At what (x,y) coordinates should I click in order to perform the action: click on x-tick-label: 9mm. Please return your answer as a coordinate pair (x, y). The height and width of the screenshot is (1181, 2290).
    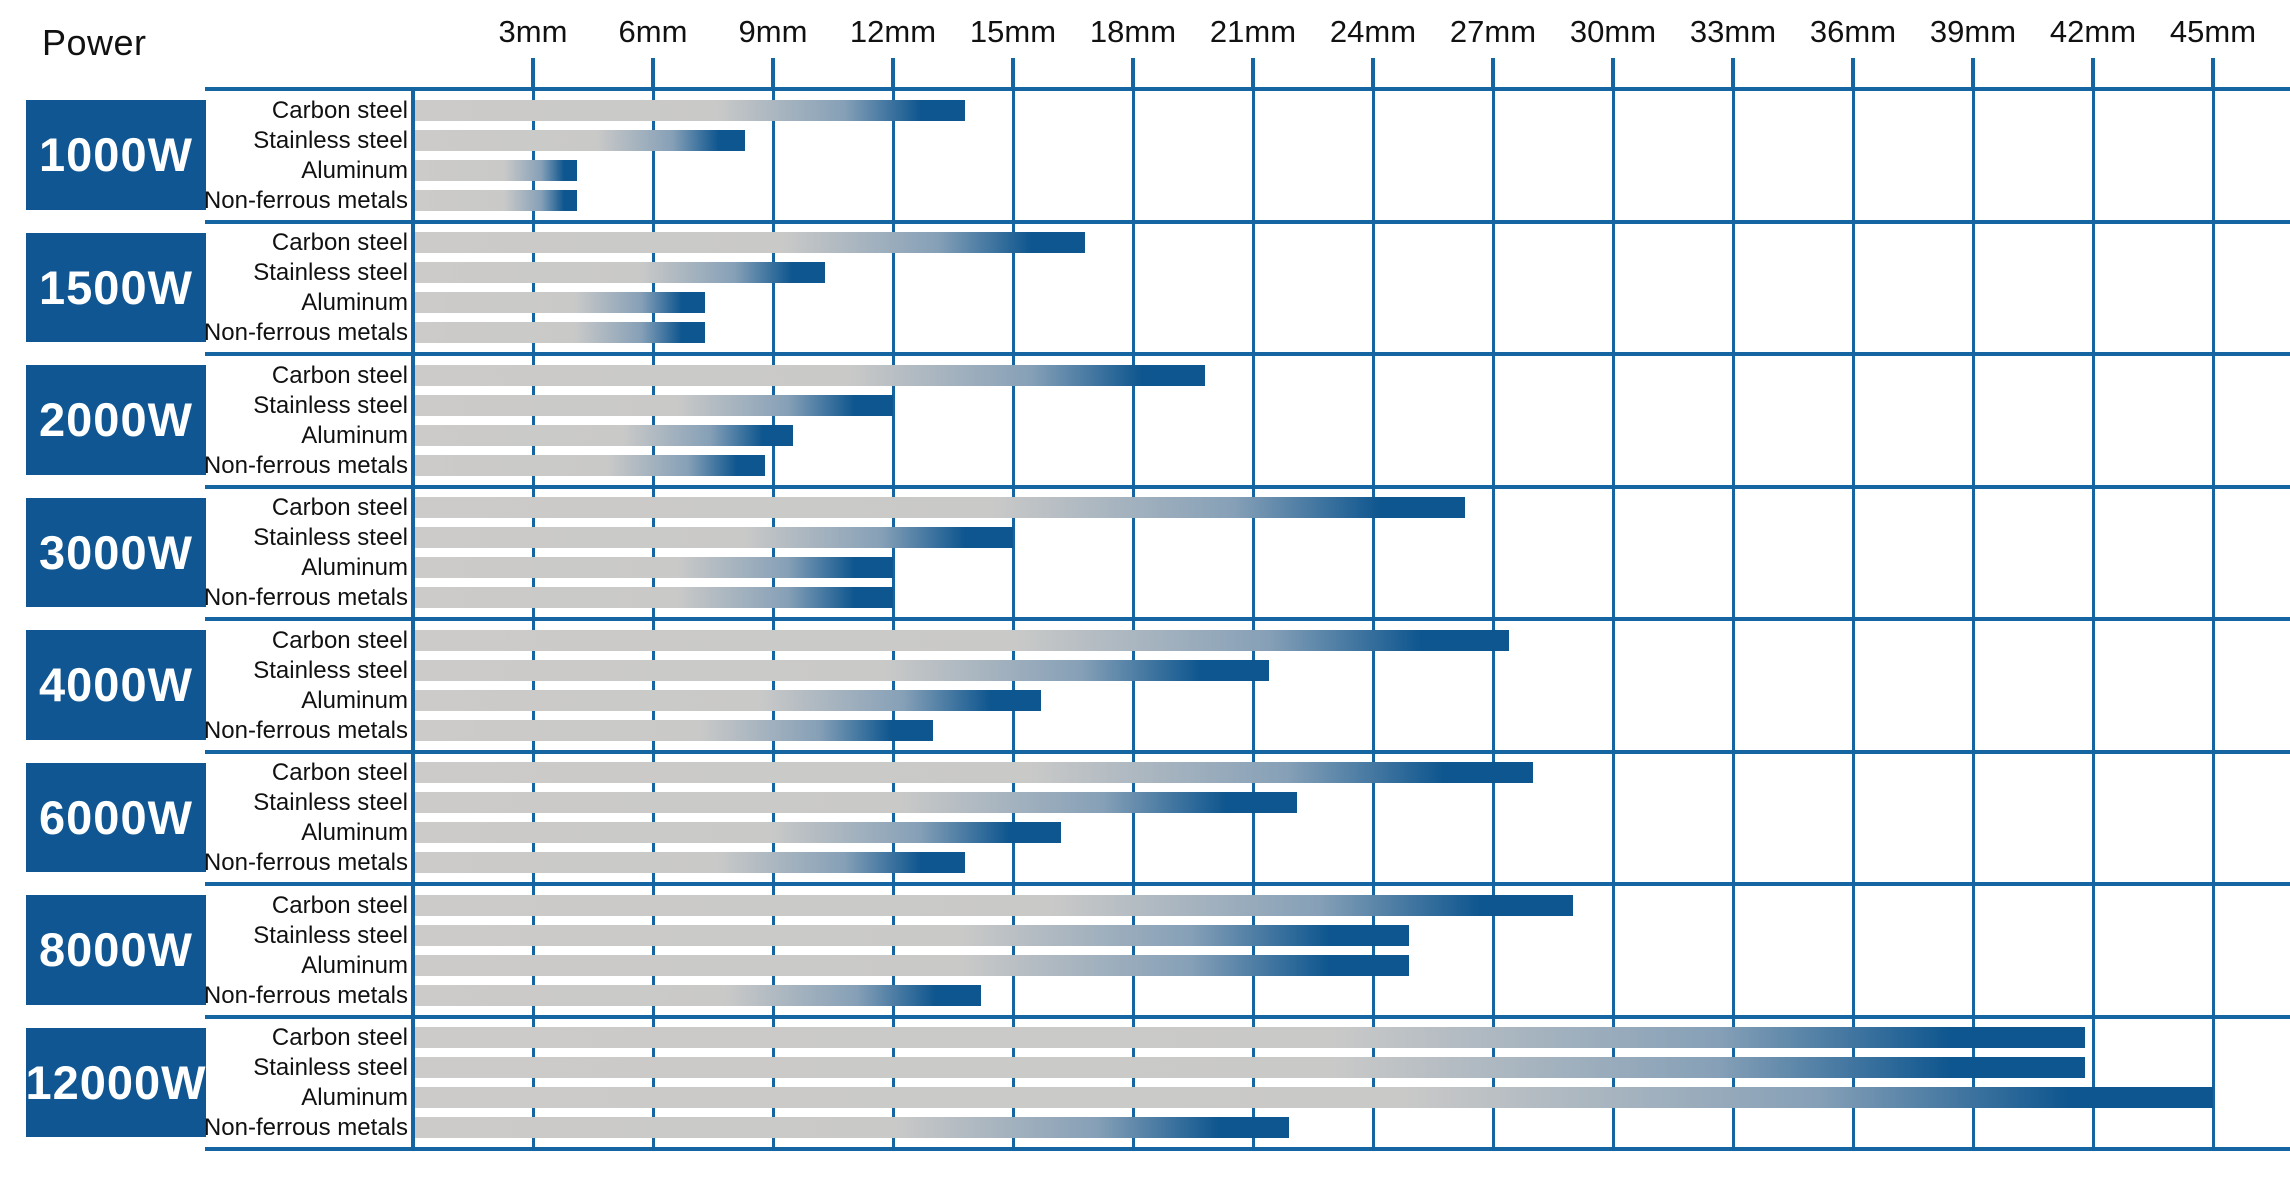
    Looking at the image, I should click on (773, 31).